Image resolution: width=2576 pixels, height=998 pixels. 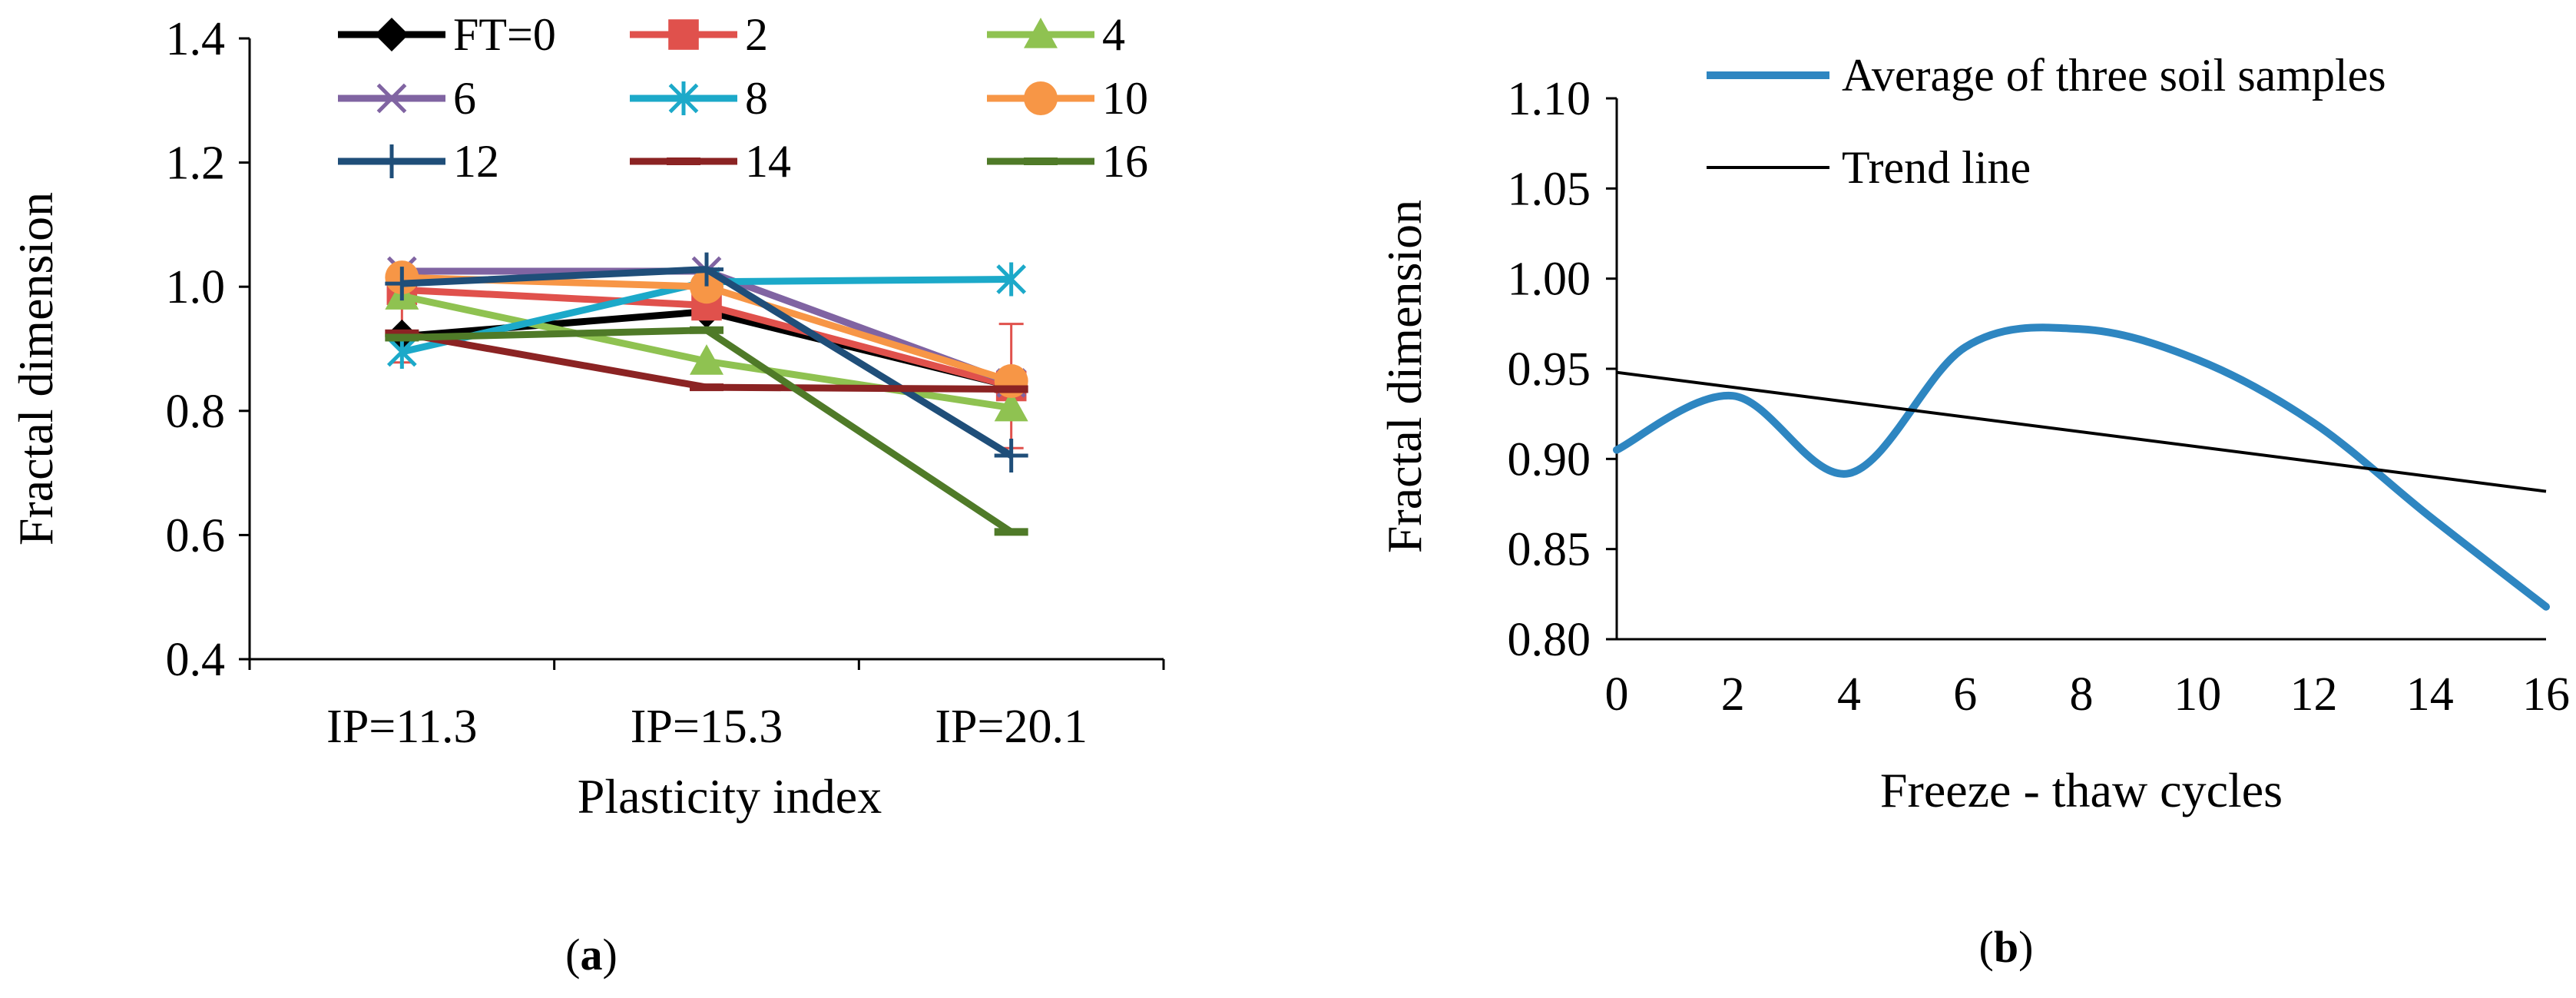 What do you see at coordinates (2082, 694) in the screenshot?
I see `panel-b-x-tick-label: 8` at bounding box center [2082, 694].